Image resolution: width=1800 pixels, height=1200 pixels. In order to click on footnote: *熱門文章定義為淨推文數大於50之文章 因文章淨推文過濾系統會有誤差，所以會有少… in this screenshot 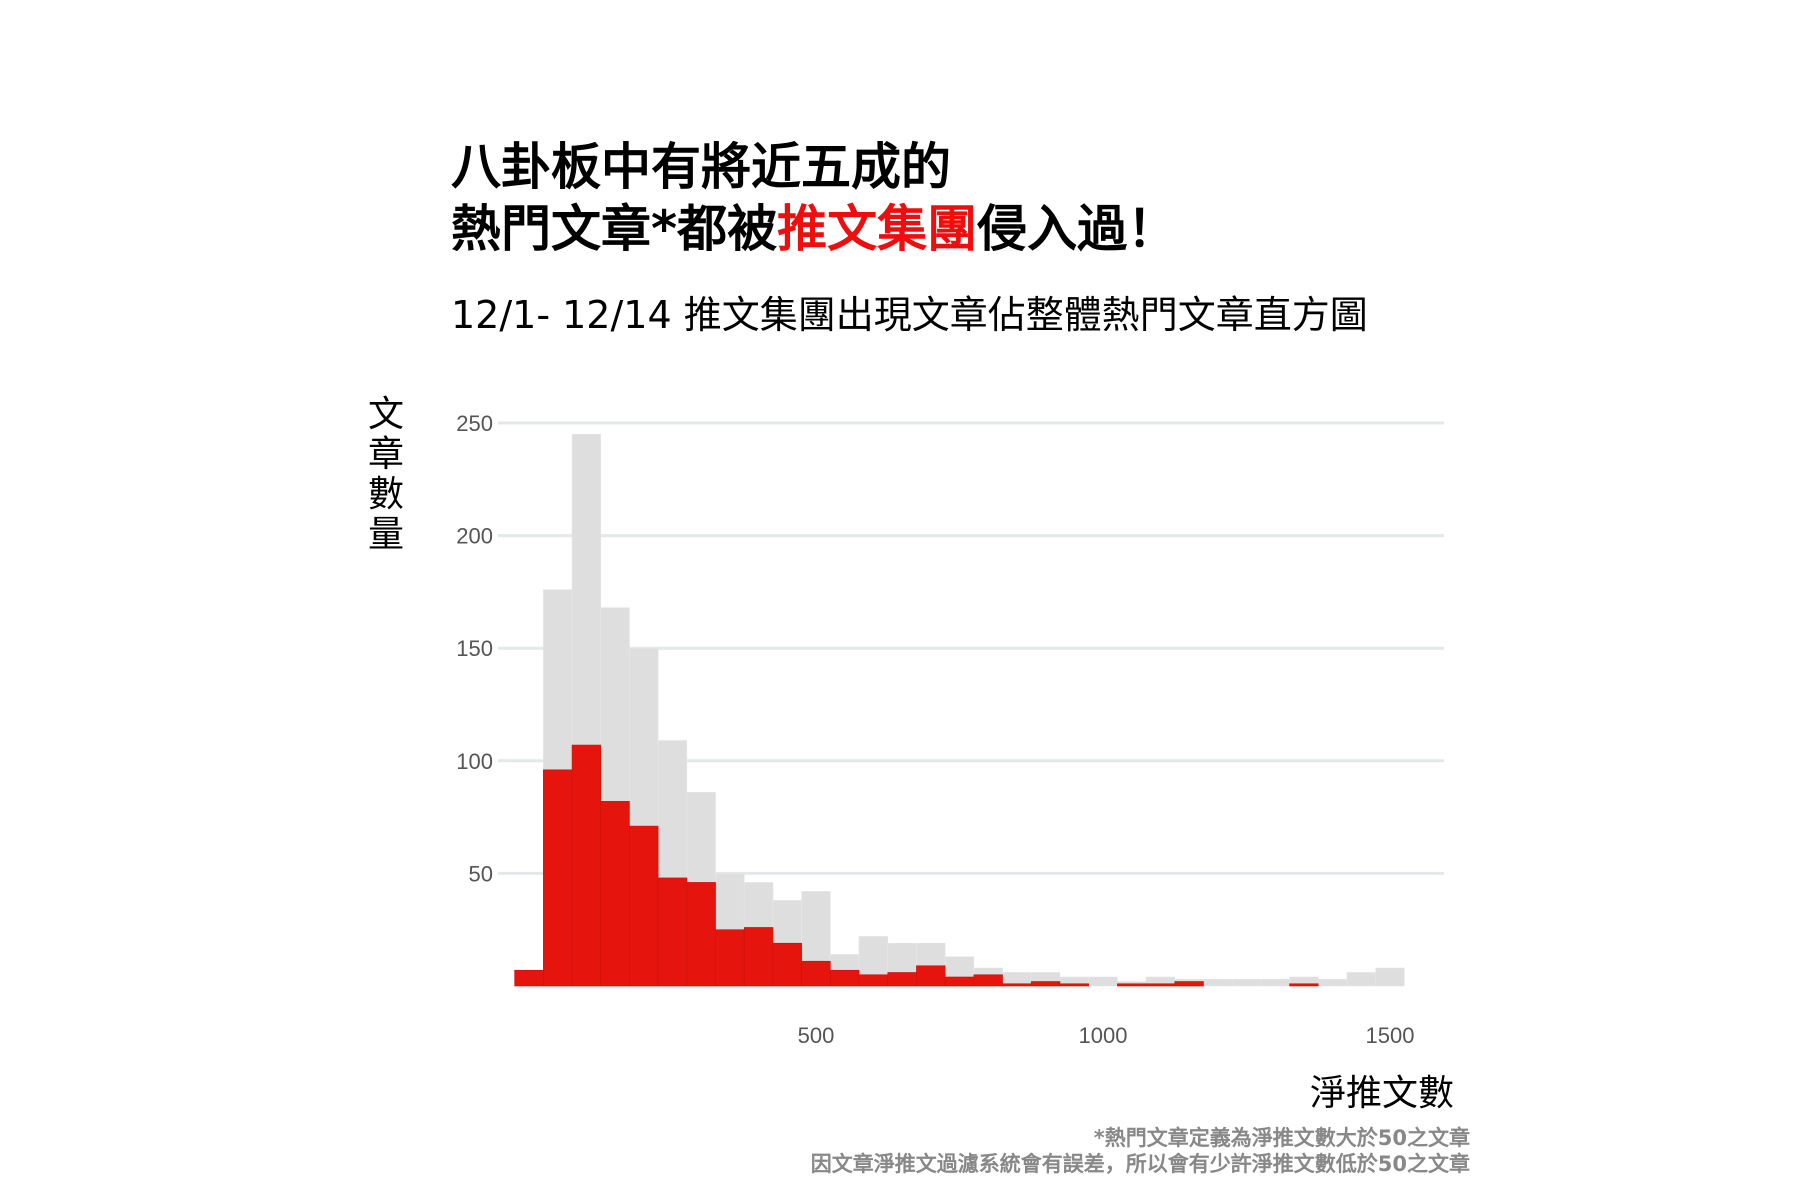, I will do `click(1140, 1151)`.